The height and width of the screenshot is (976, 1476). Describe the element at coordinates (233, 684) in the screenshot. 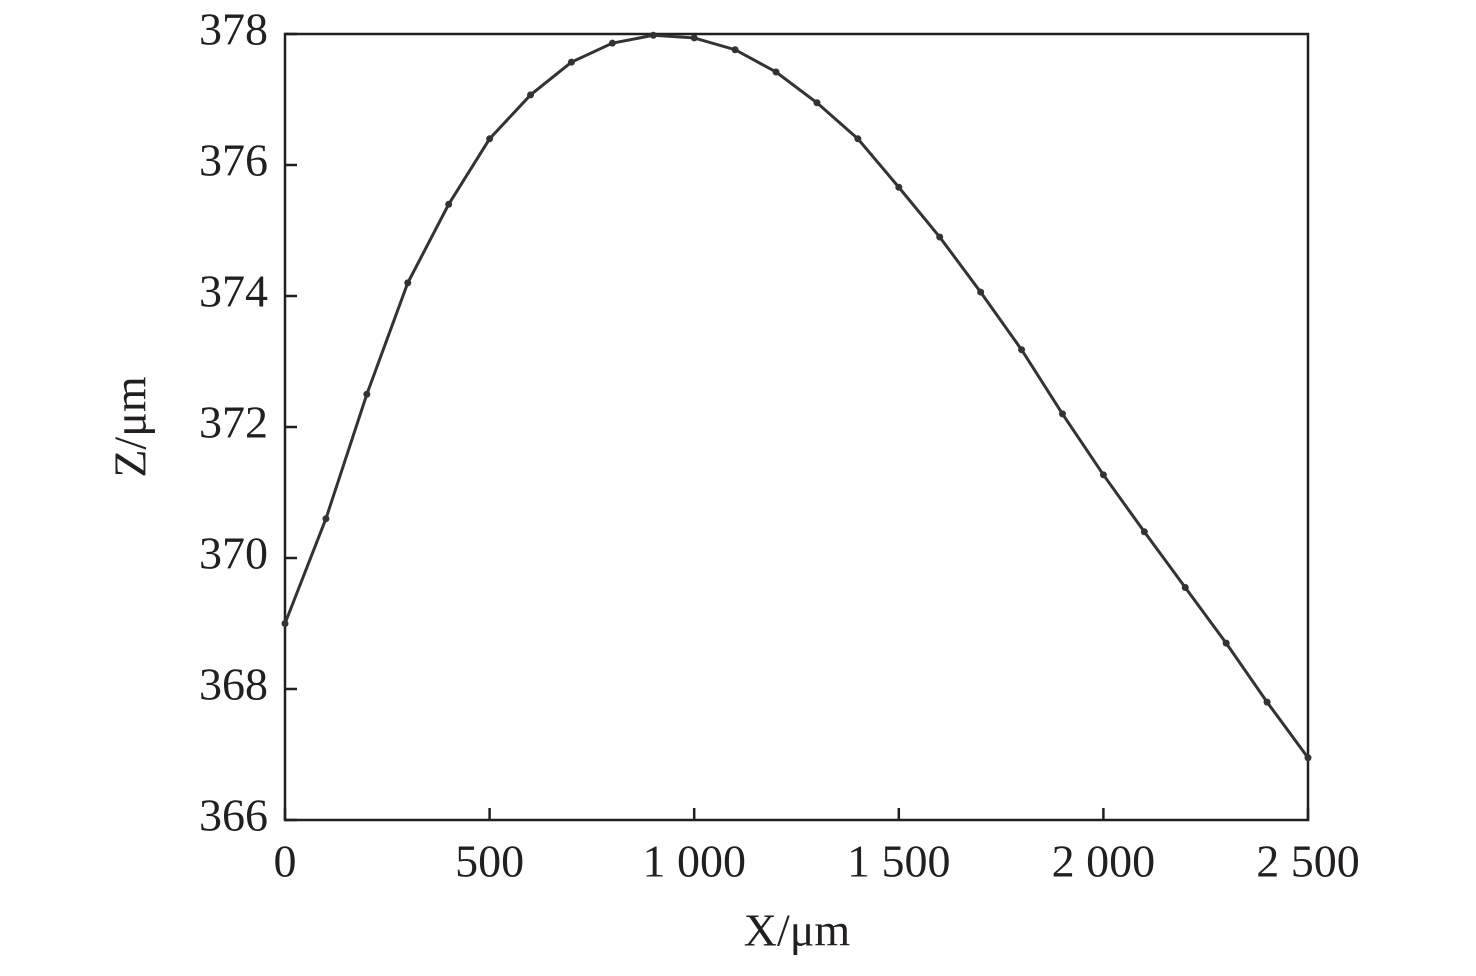

I see `y-tick-label: 368` at that location.